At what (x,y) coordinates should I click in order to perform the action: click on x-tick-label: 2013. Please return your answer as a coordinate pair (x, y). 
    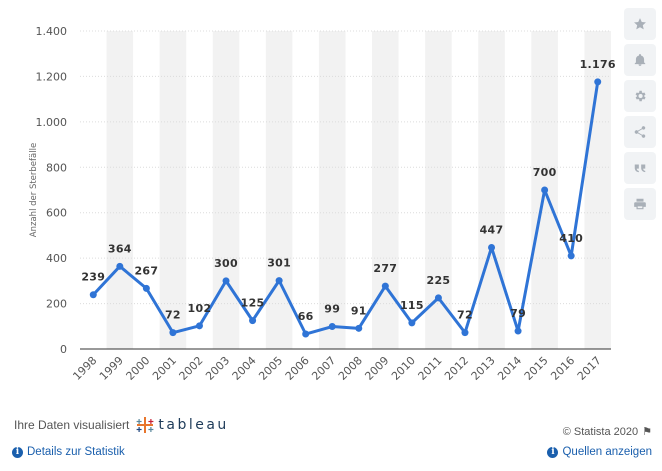
    Looking at the image, I should click on (483, 368).